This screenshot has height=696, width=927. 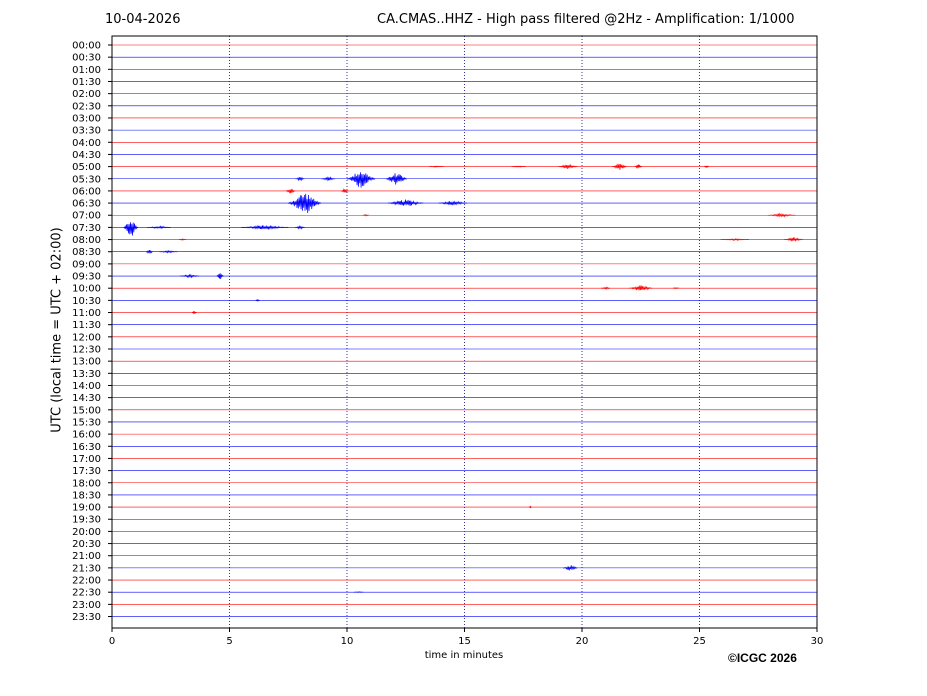 What do you see at coordinates (86, 301) in the screenshot?
I see `y-tick-label: 10:30` at bounding box center [86, 301].